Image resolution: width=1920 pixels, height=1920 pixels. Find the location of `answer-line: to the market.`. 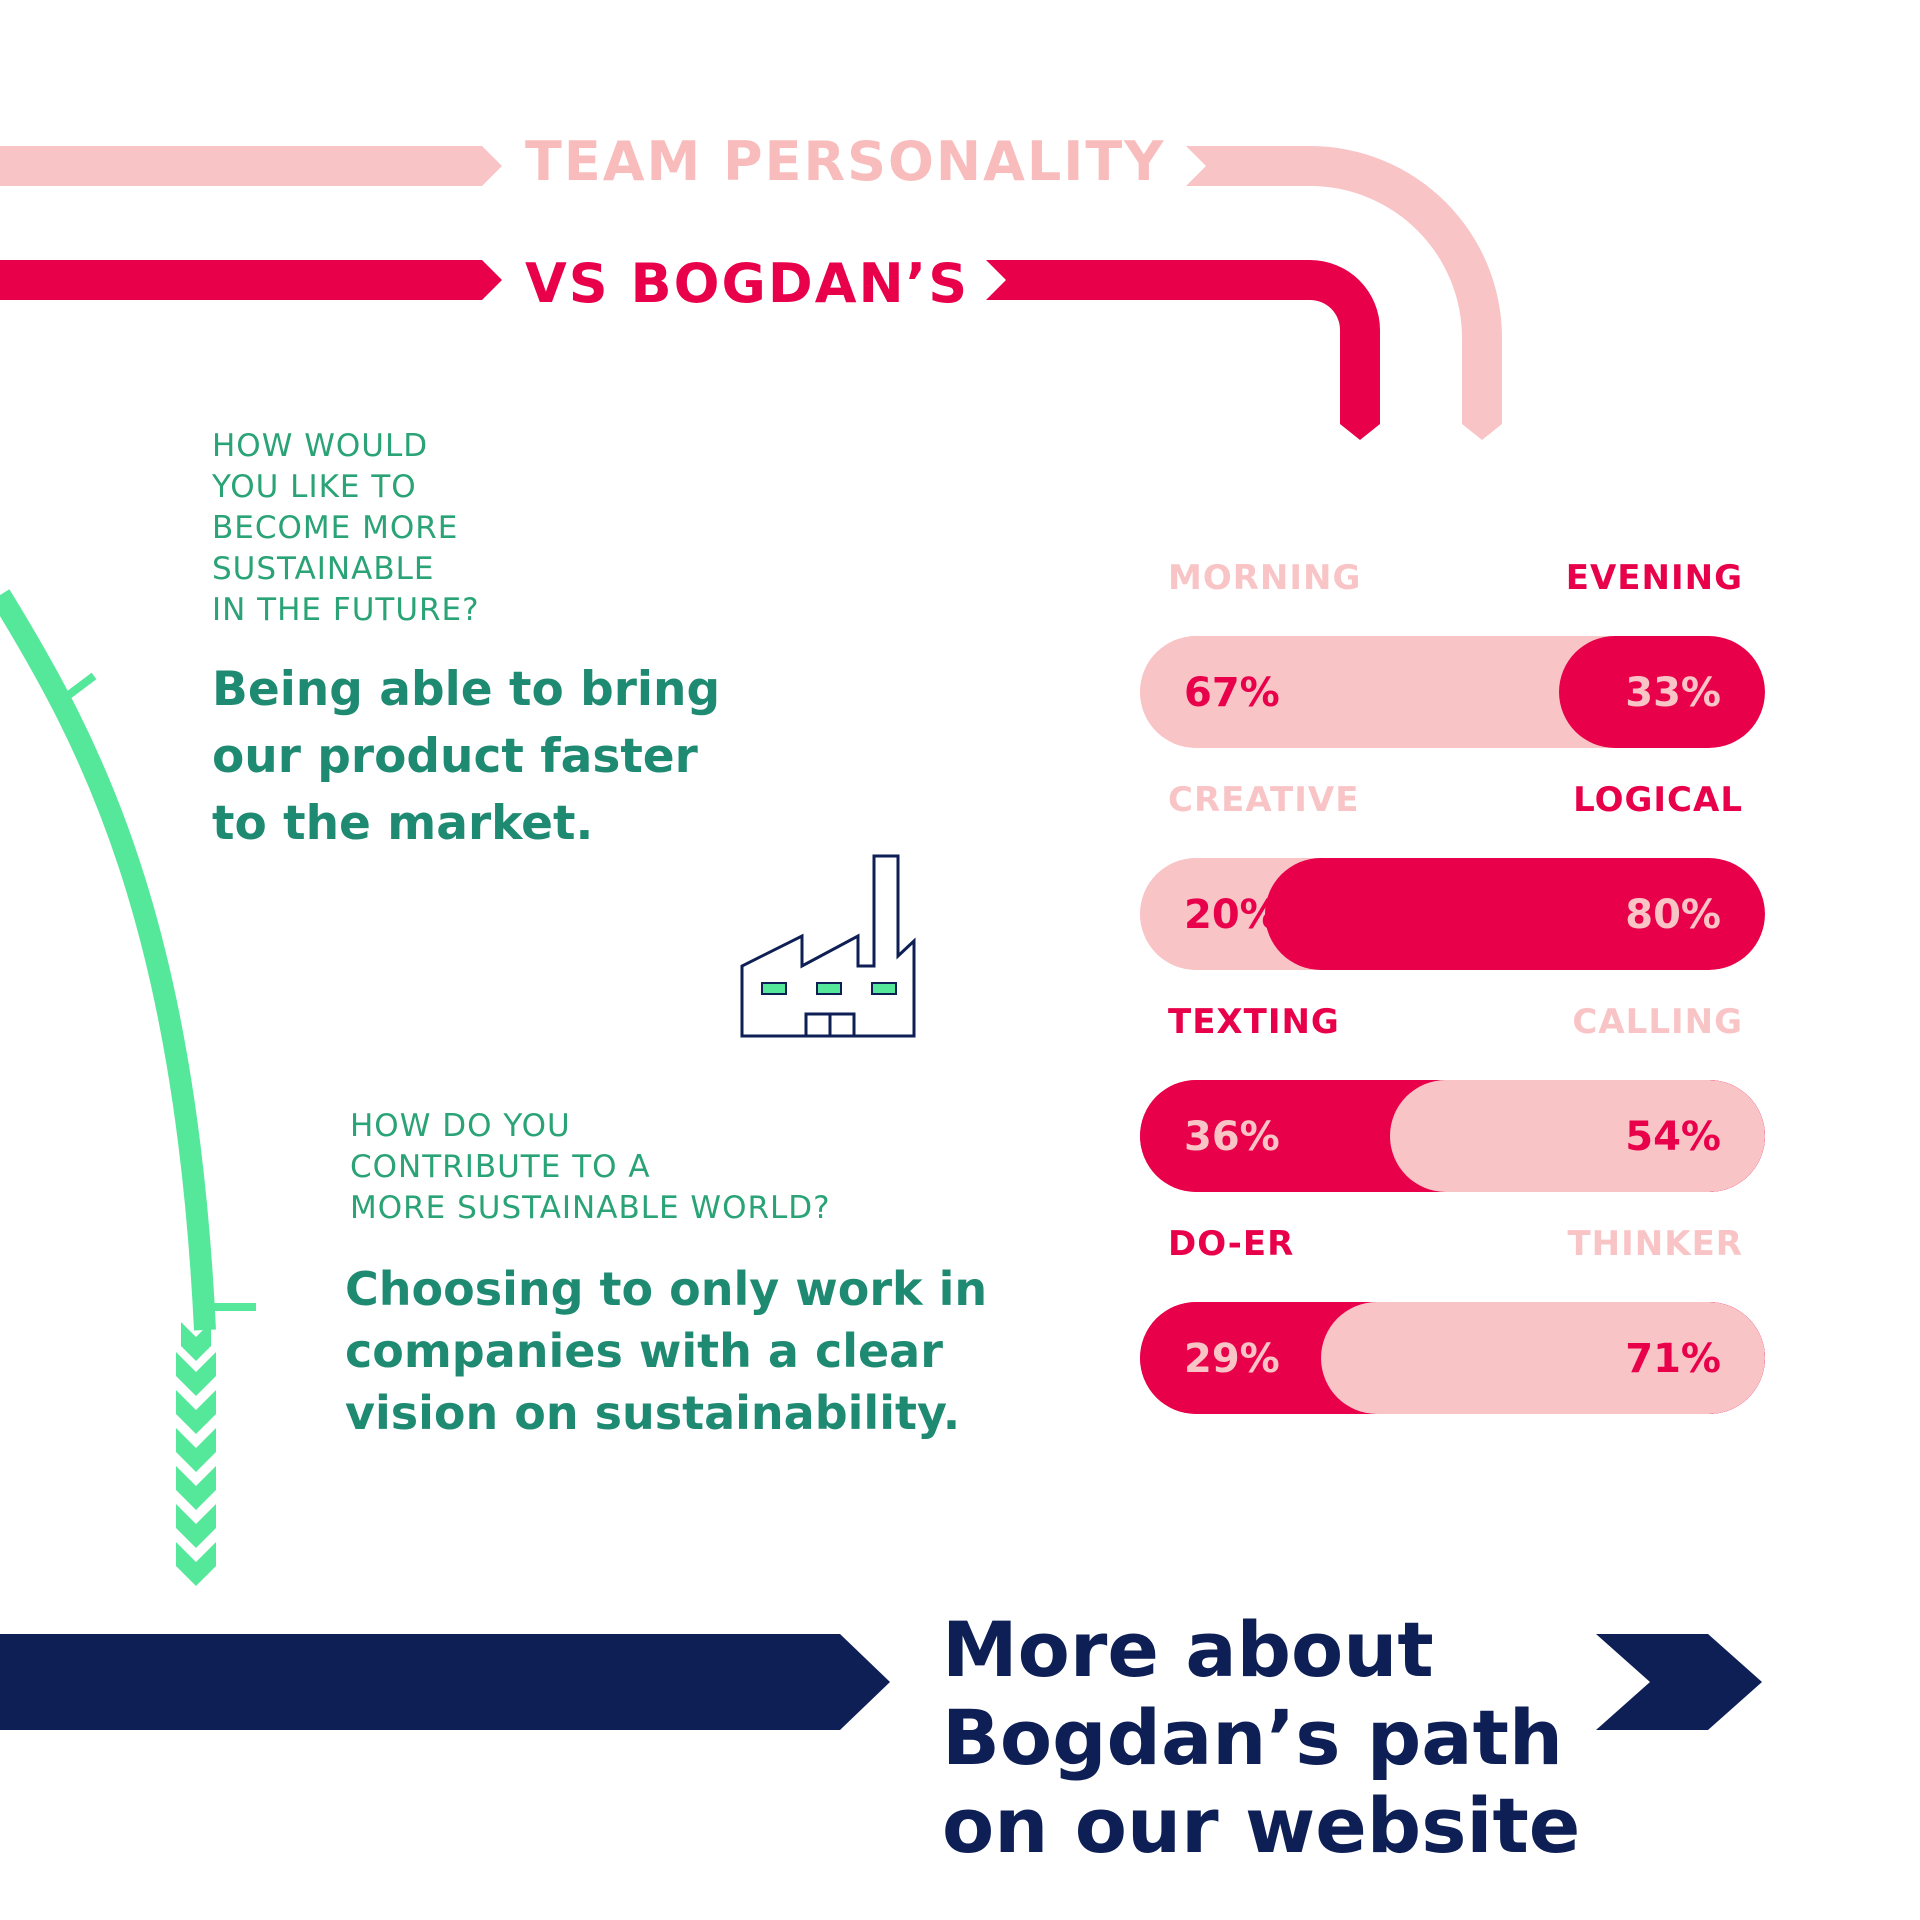

answer-line: to the market. is located at coordinates (403, 823).